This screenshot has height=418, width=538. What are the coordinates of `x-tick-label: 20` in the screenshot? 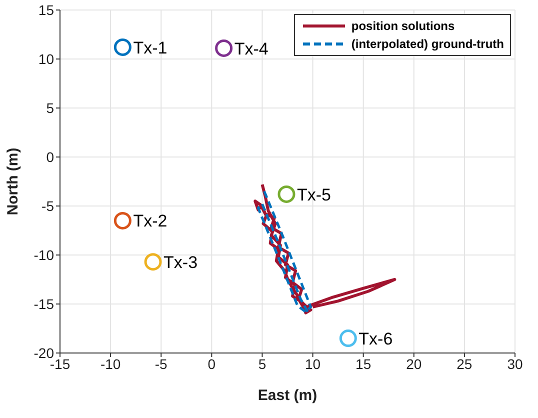 It's located at (414, 364).